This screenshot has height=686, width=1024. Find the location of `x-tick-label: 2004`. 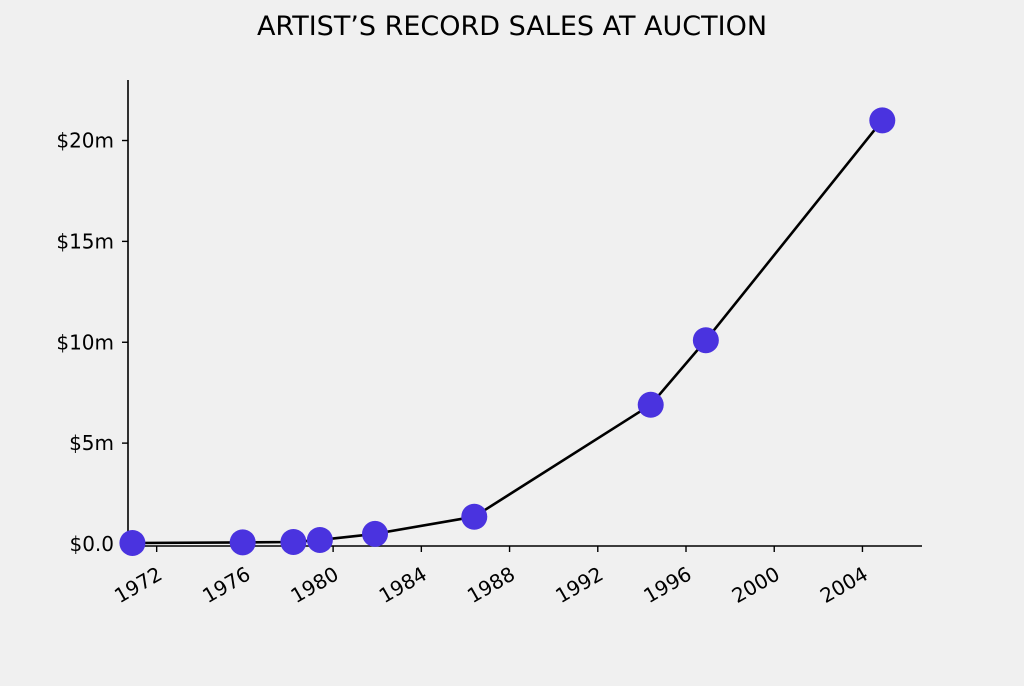

x-tick-label: 2004 is located at coordinates (844, 585).